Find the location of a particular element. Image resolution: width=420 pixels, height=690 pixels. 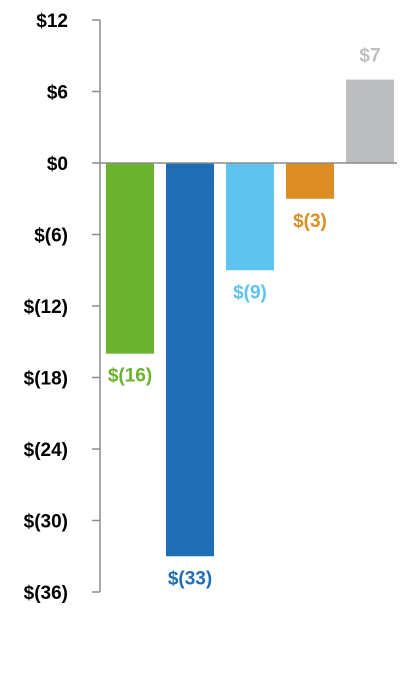

y-tick-label: $(30) is located at coordinates (46, 522).